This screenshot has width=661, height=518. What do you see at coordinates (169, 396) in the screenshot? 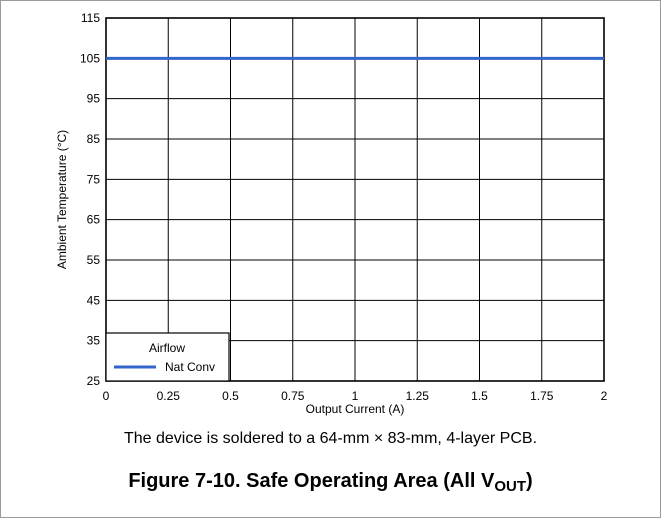
I see `x-tick-label: 0.25` at bounding box center [169, 396].